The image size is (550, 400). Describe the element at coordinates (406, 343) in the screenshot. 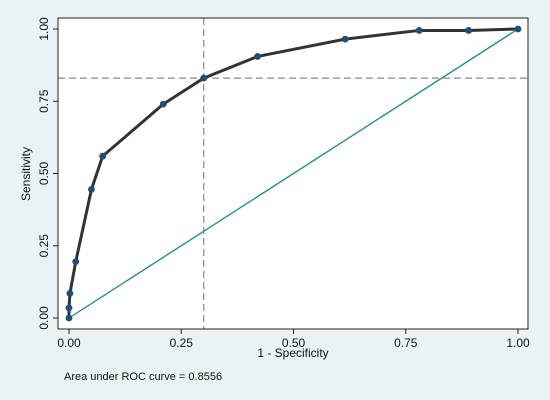

I see `x-tick-label: 0.75` at that location.